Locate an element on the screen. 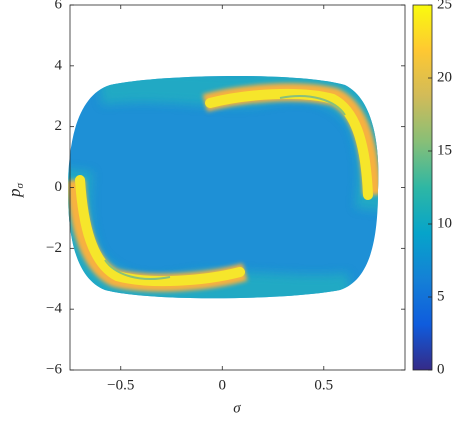 Image resolution: width=456 pixels, height=423 pixels. colorbar-tick-label: 20 is located at coordinates (444, 77).